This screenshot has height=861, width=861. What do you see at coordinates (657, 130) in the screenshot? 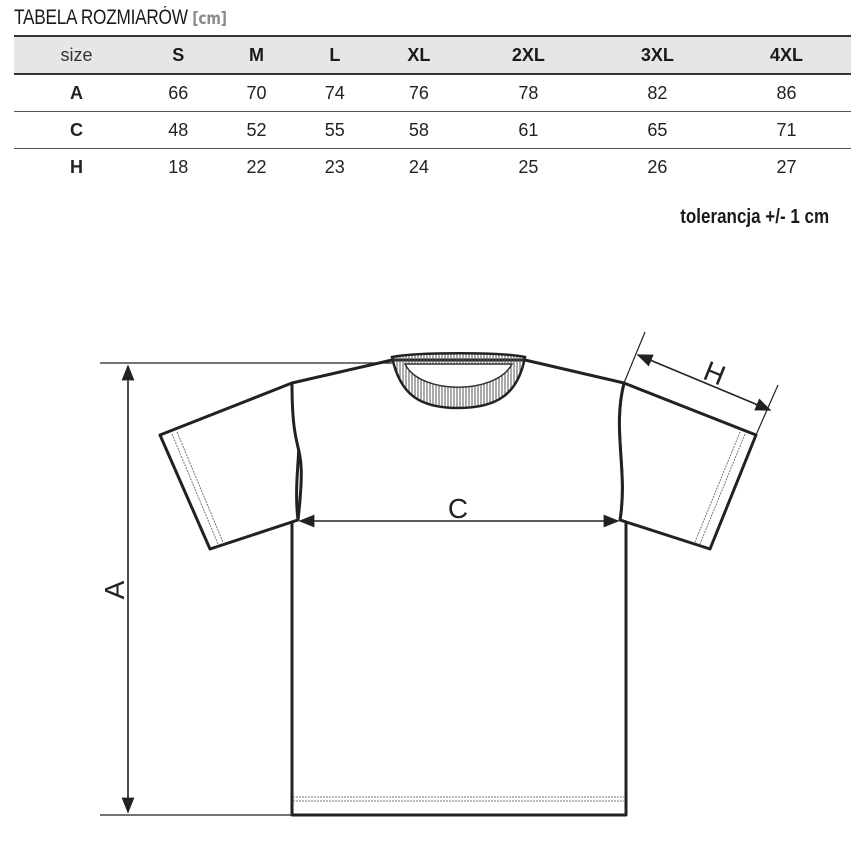
I see `table-cell: 65` at bounding box center [657, 130].